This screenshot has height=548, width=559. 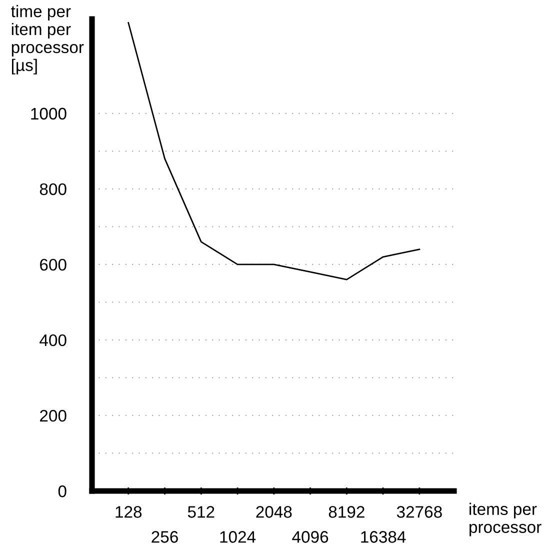 What do you see at coordinates (53, 340) in the screenshot?
I see `y-tick-label: 400` at bounding box center [53, 340].